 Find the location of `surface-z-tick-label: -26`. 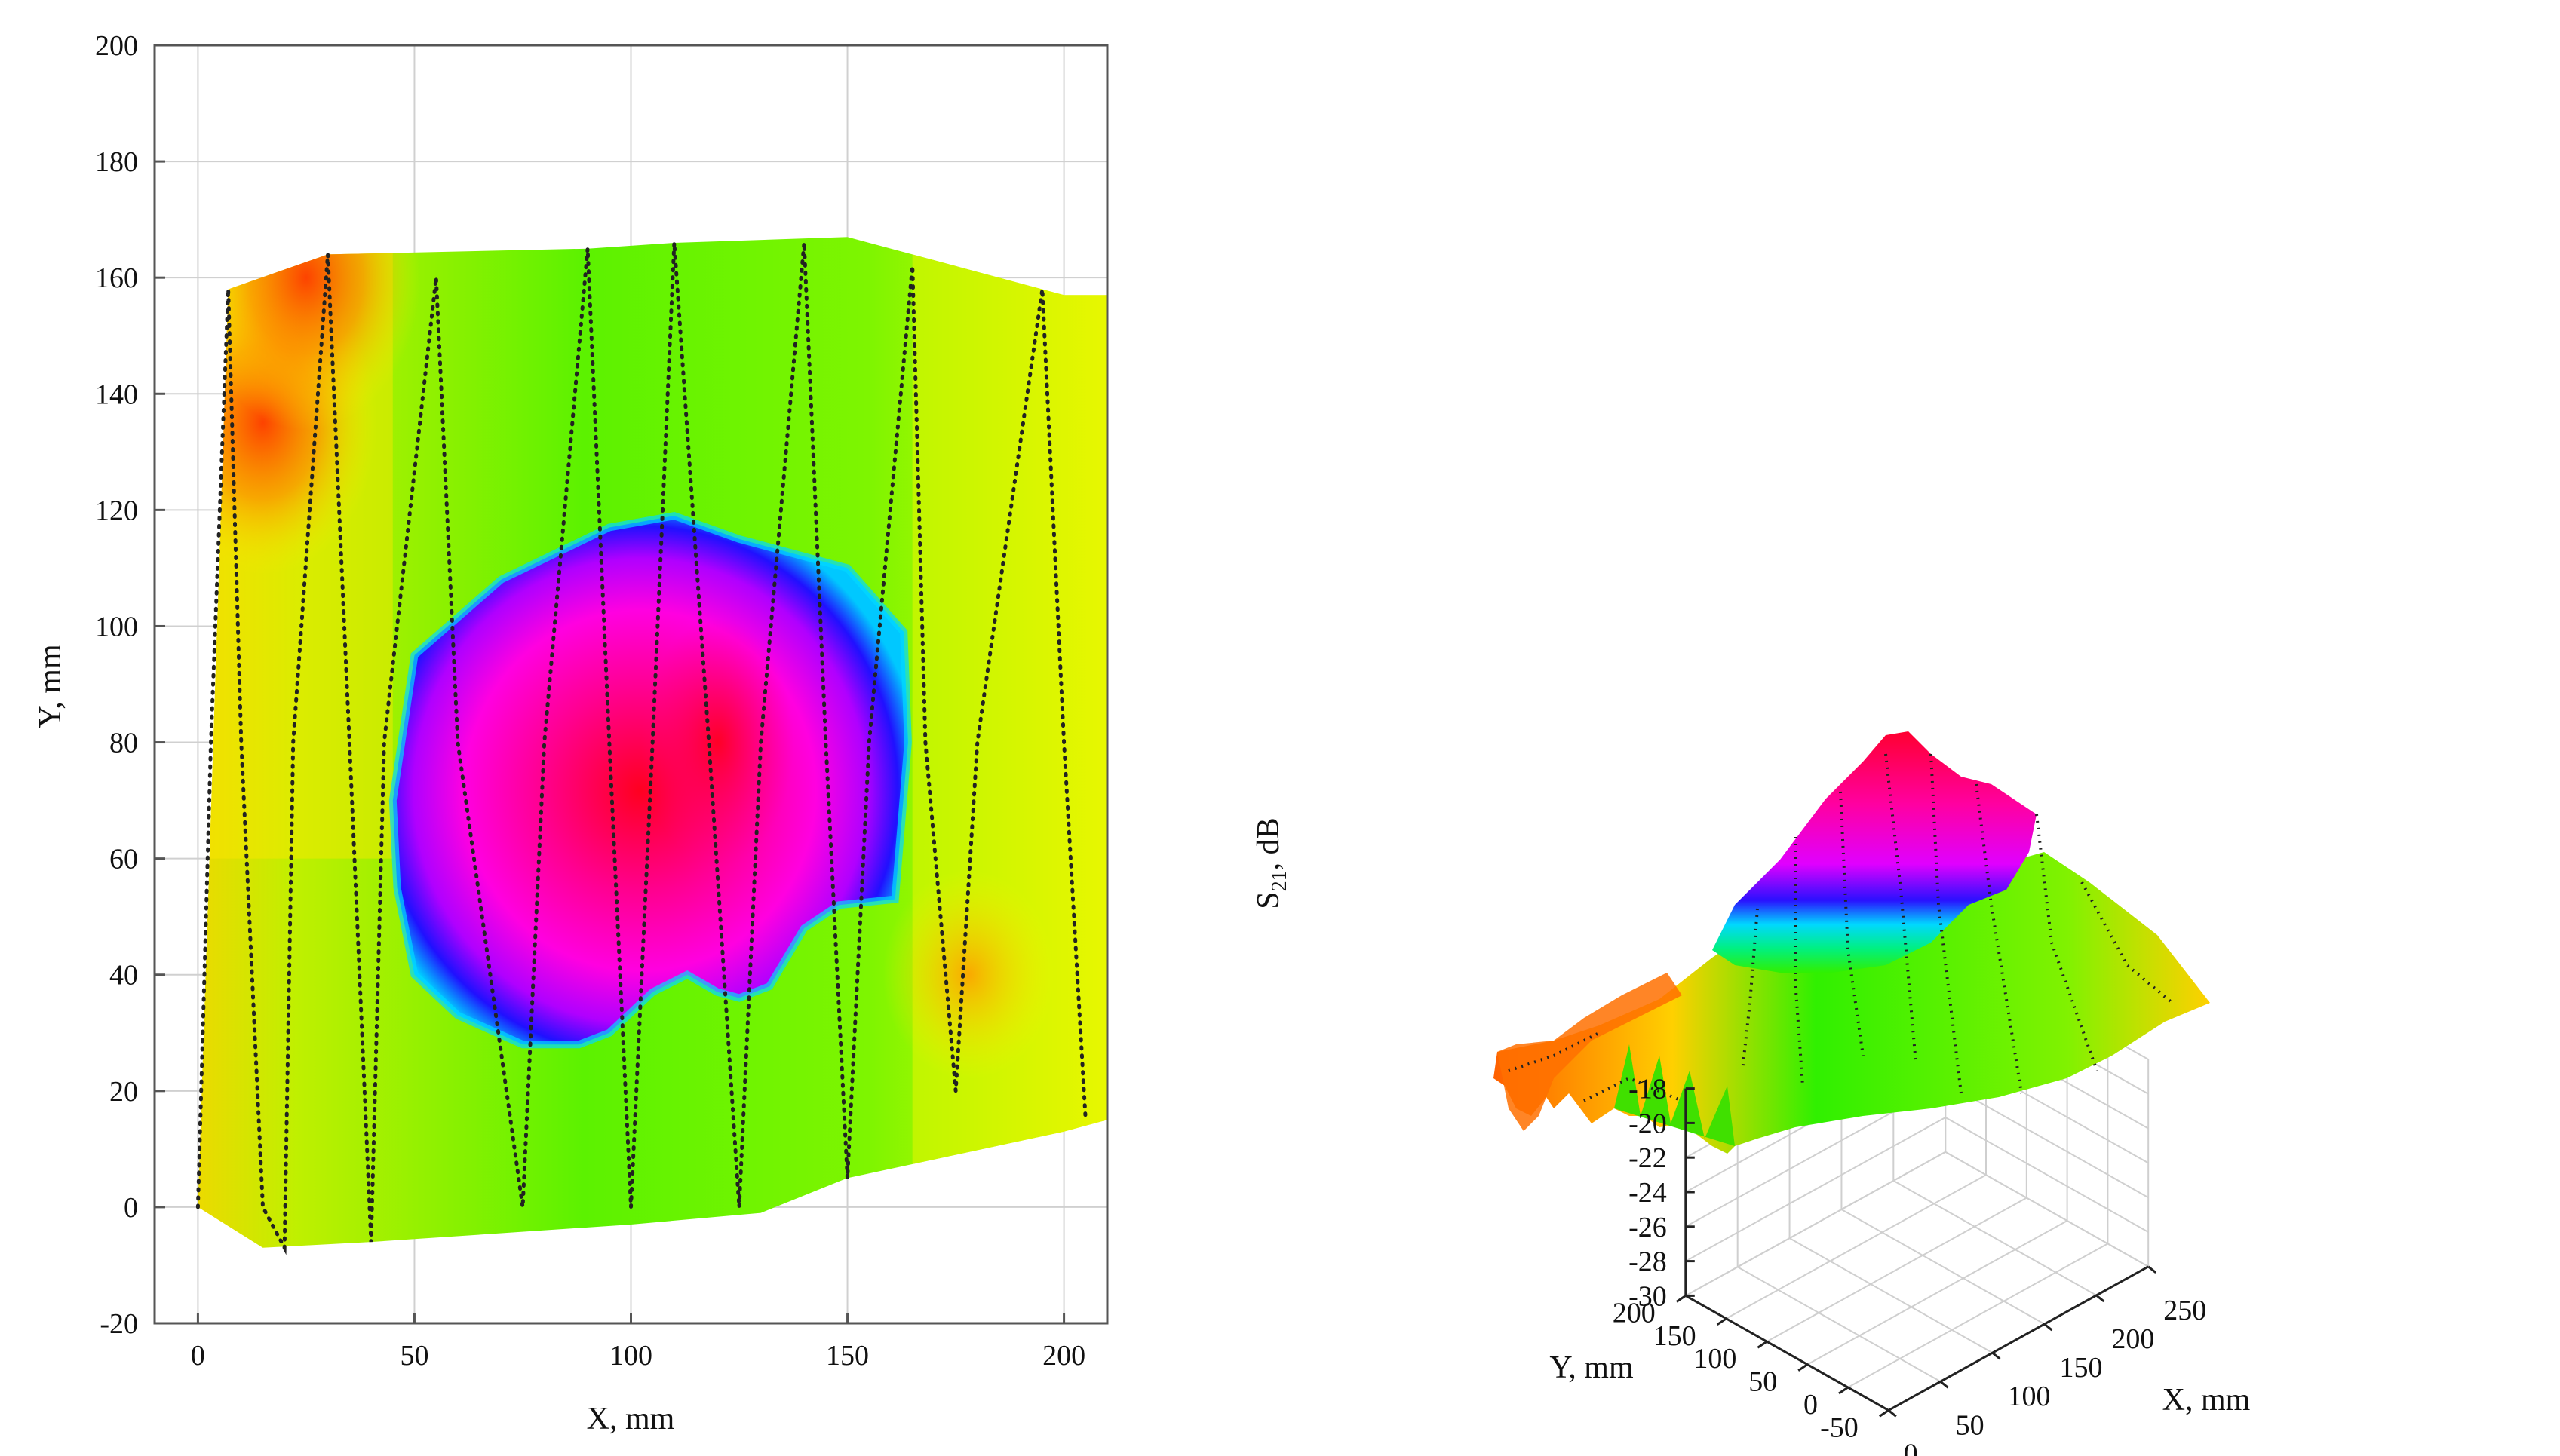

surface-z-tick-label: -26 is located at coordinates (1647, 1227).